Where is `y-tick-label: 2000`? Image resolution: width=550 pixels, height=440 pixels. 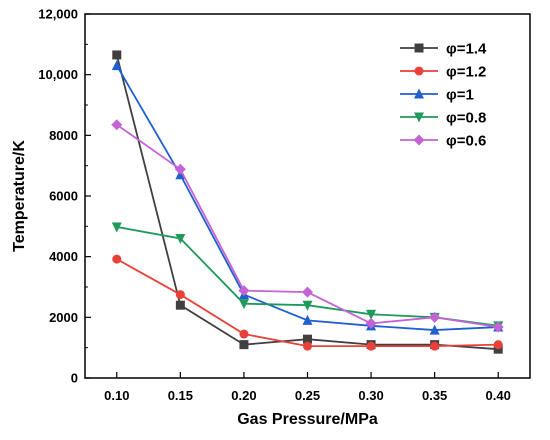 y-tick-label: 2000 is located at coordinates (63, 317).